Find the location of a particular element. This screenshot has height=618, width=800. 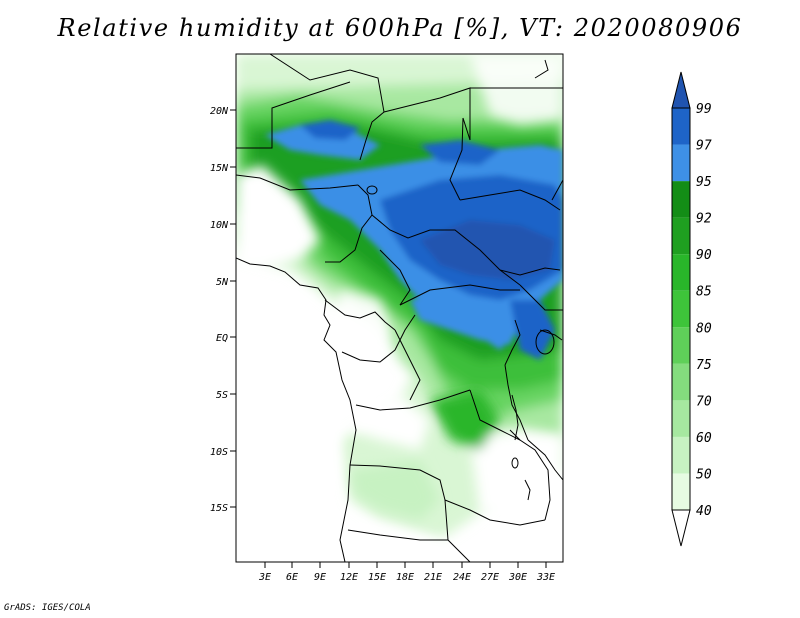

lon-tick-label: 18E is located at coordinates (405, 577).